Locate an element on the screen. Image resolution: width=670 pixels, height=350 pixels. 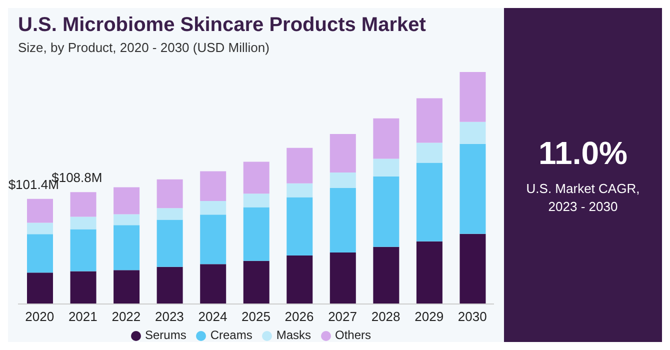
legend-label: Masks is located at coordinates (293, 335).